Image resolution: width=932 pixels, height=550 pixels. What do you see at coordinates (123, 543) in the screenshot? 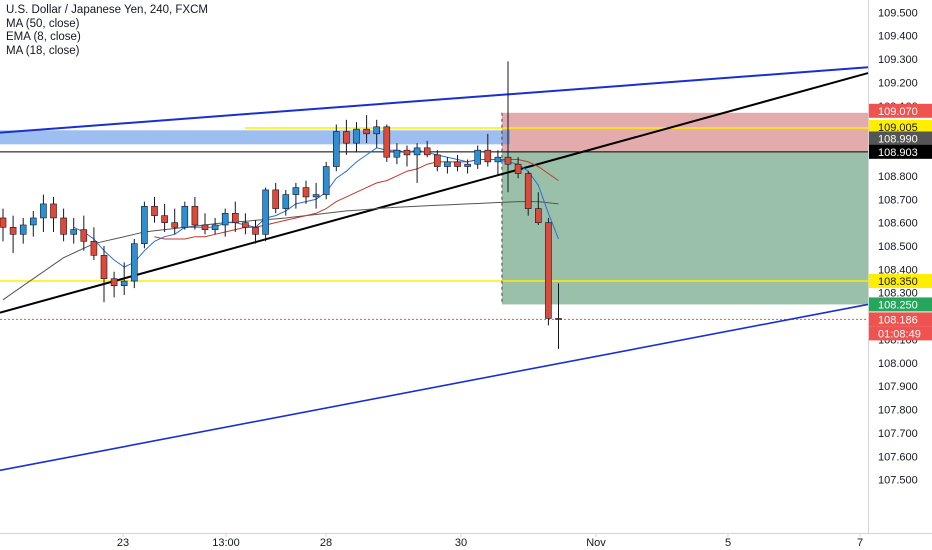
I see `time-tick-label: 23` at bounding box center [123, 543].